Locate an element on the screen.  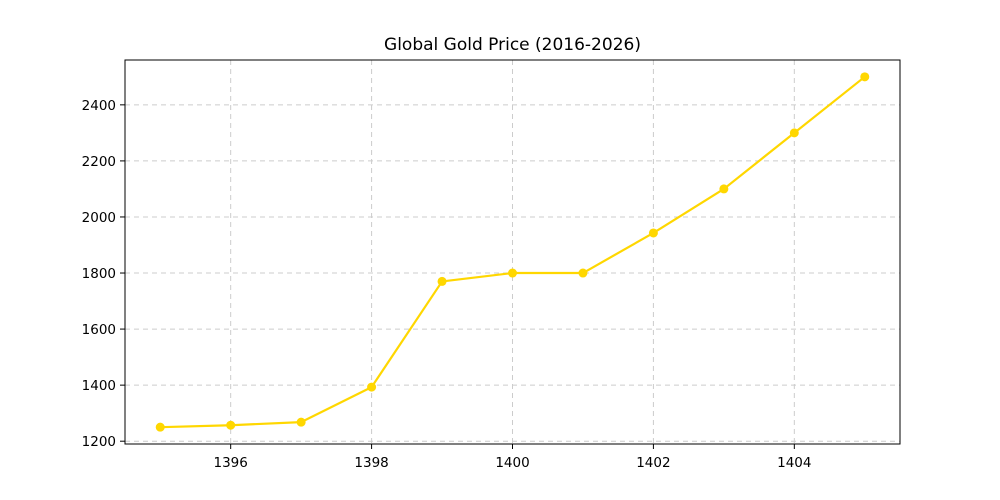
y-tick-label: 1800 is located at coordinates (99, 274).